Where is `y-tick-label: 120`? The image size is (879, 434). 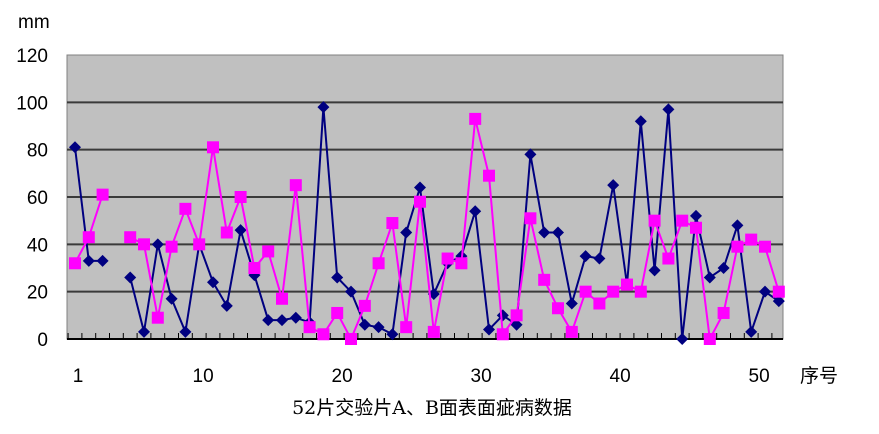
y-tick-label: 120 is located at coordinates (32, 56).